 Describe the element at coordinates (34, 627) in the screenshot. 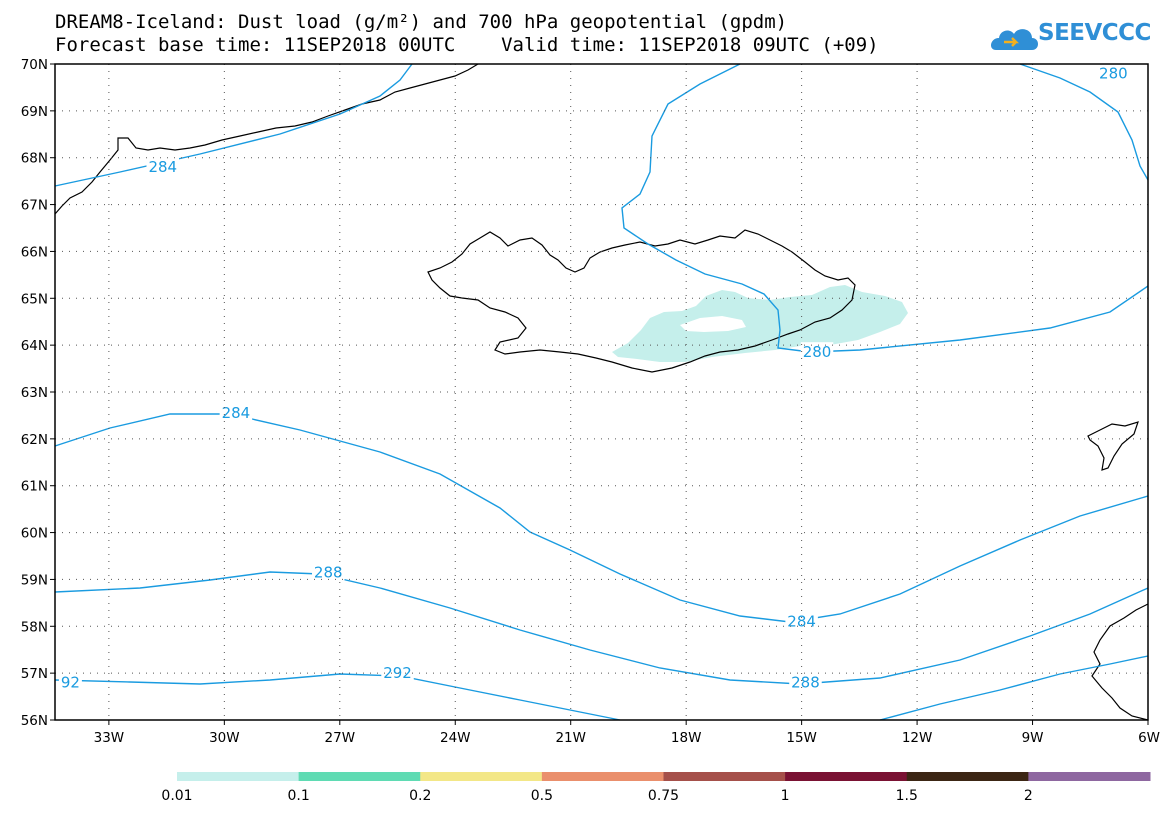

I see `lat-tick-label: 58N` at that location.